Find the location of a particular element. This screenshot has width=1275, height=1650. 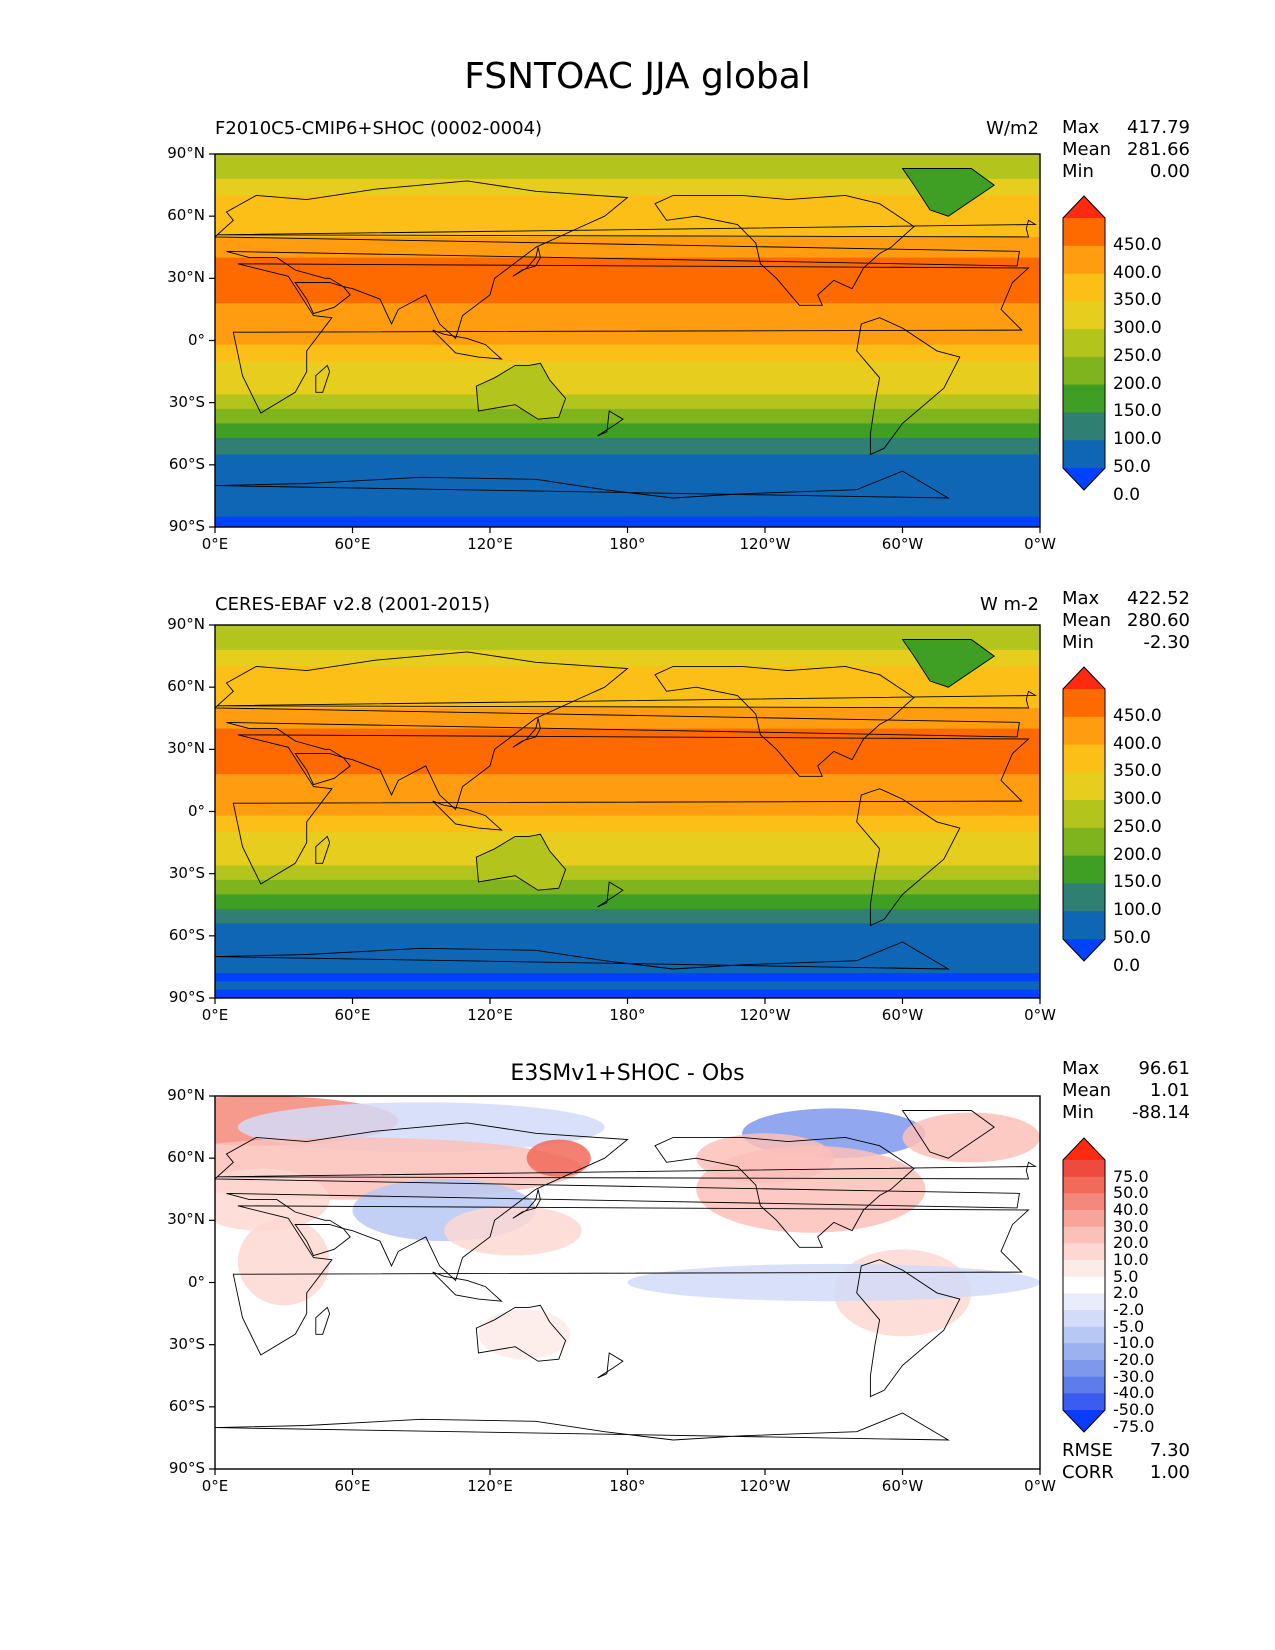

lon-tick-label: 60°W is located at coordinates (902, 1015).